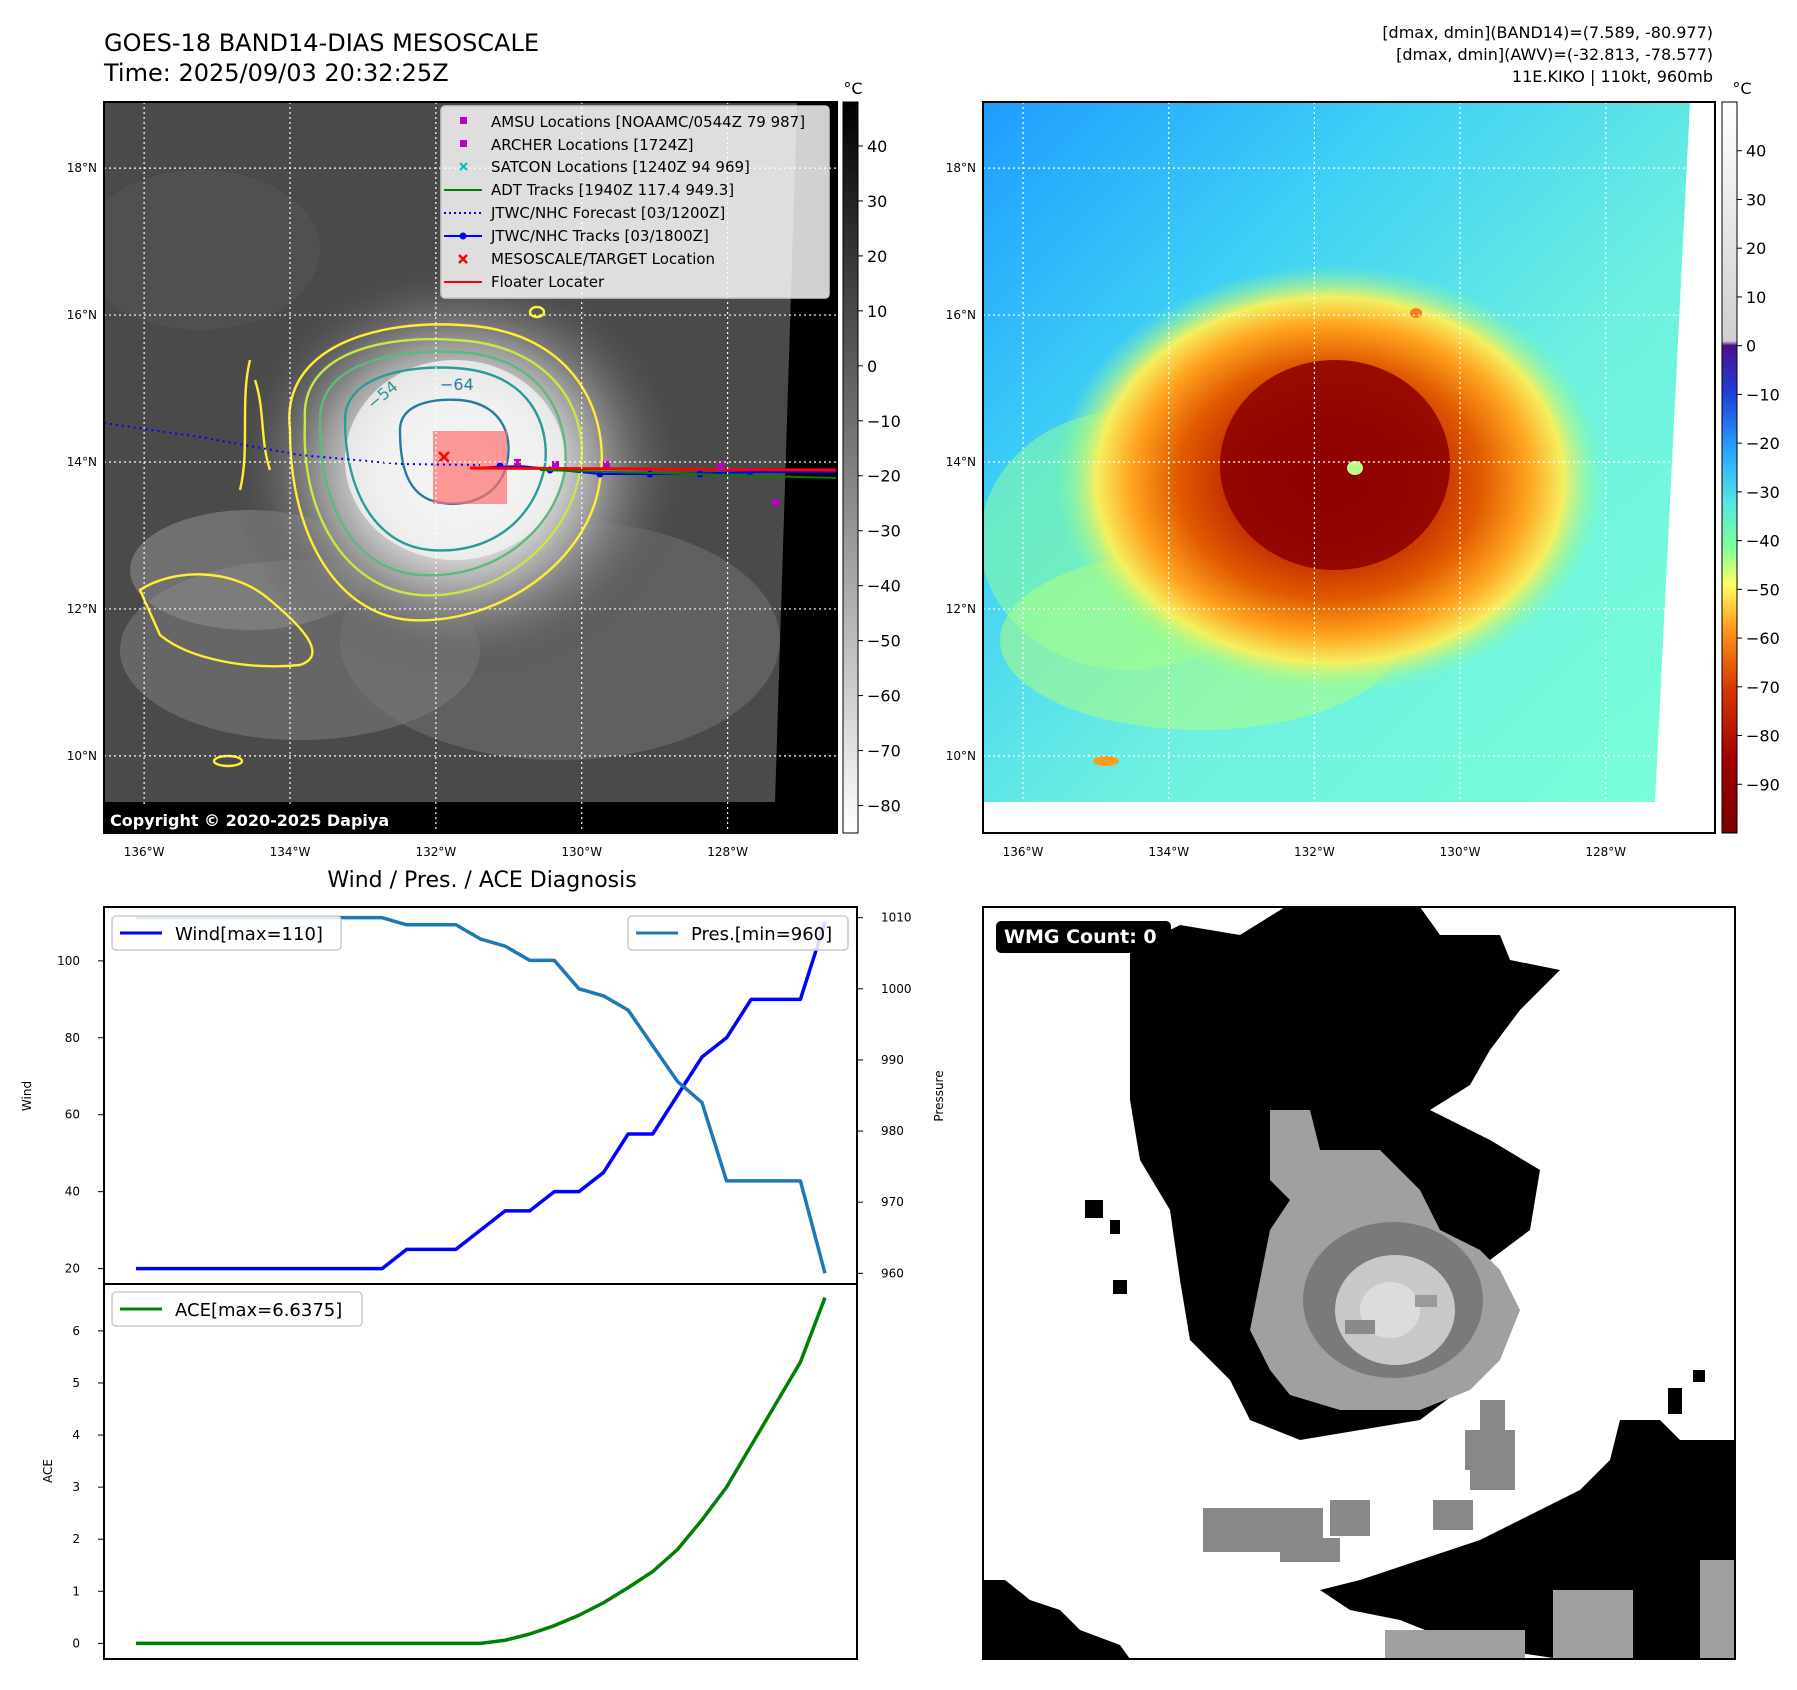 The width and height of the screenshot is (1797, 1690). Describe the element at coordinates (581, 852) in the screenshot. I see `lon-label-130w: 130°W` at that location.